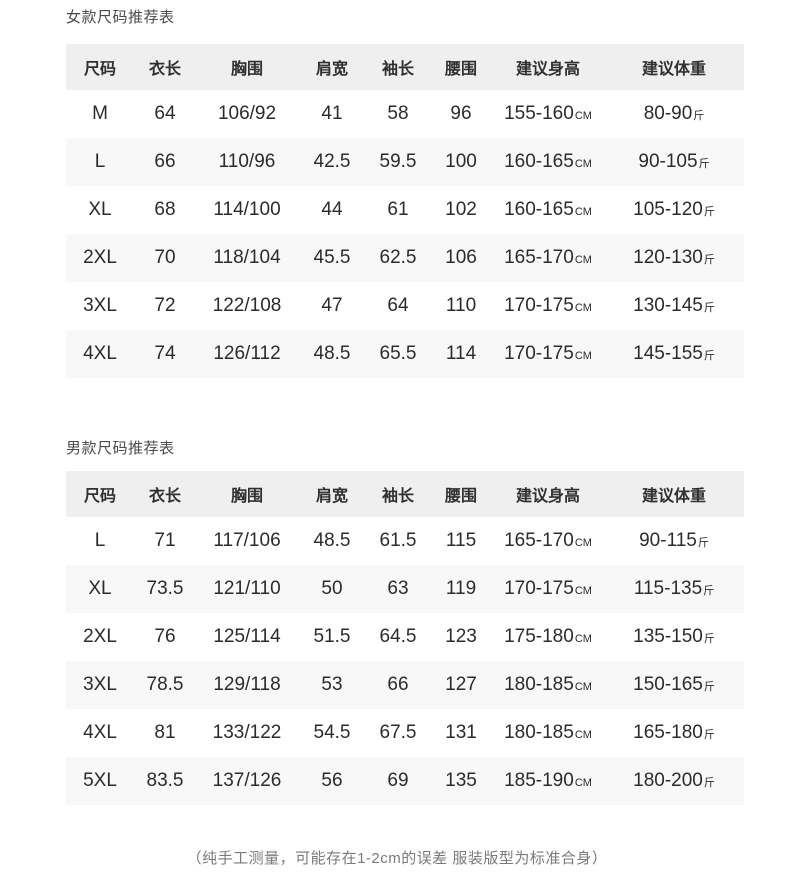 The width and height of the screenshot is (794, 877). What do you see at coordinates (165, 588) in the screenshot?
I see `cell-length: 73.5` at bounding box center [165, 588].